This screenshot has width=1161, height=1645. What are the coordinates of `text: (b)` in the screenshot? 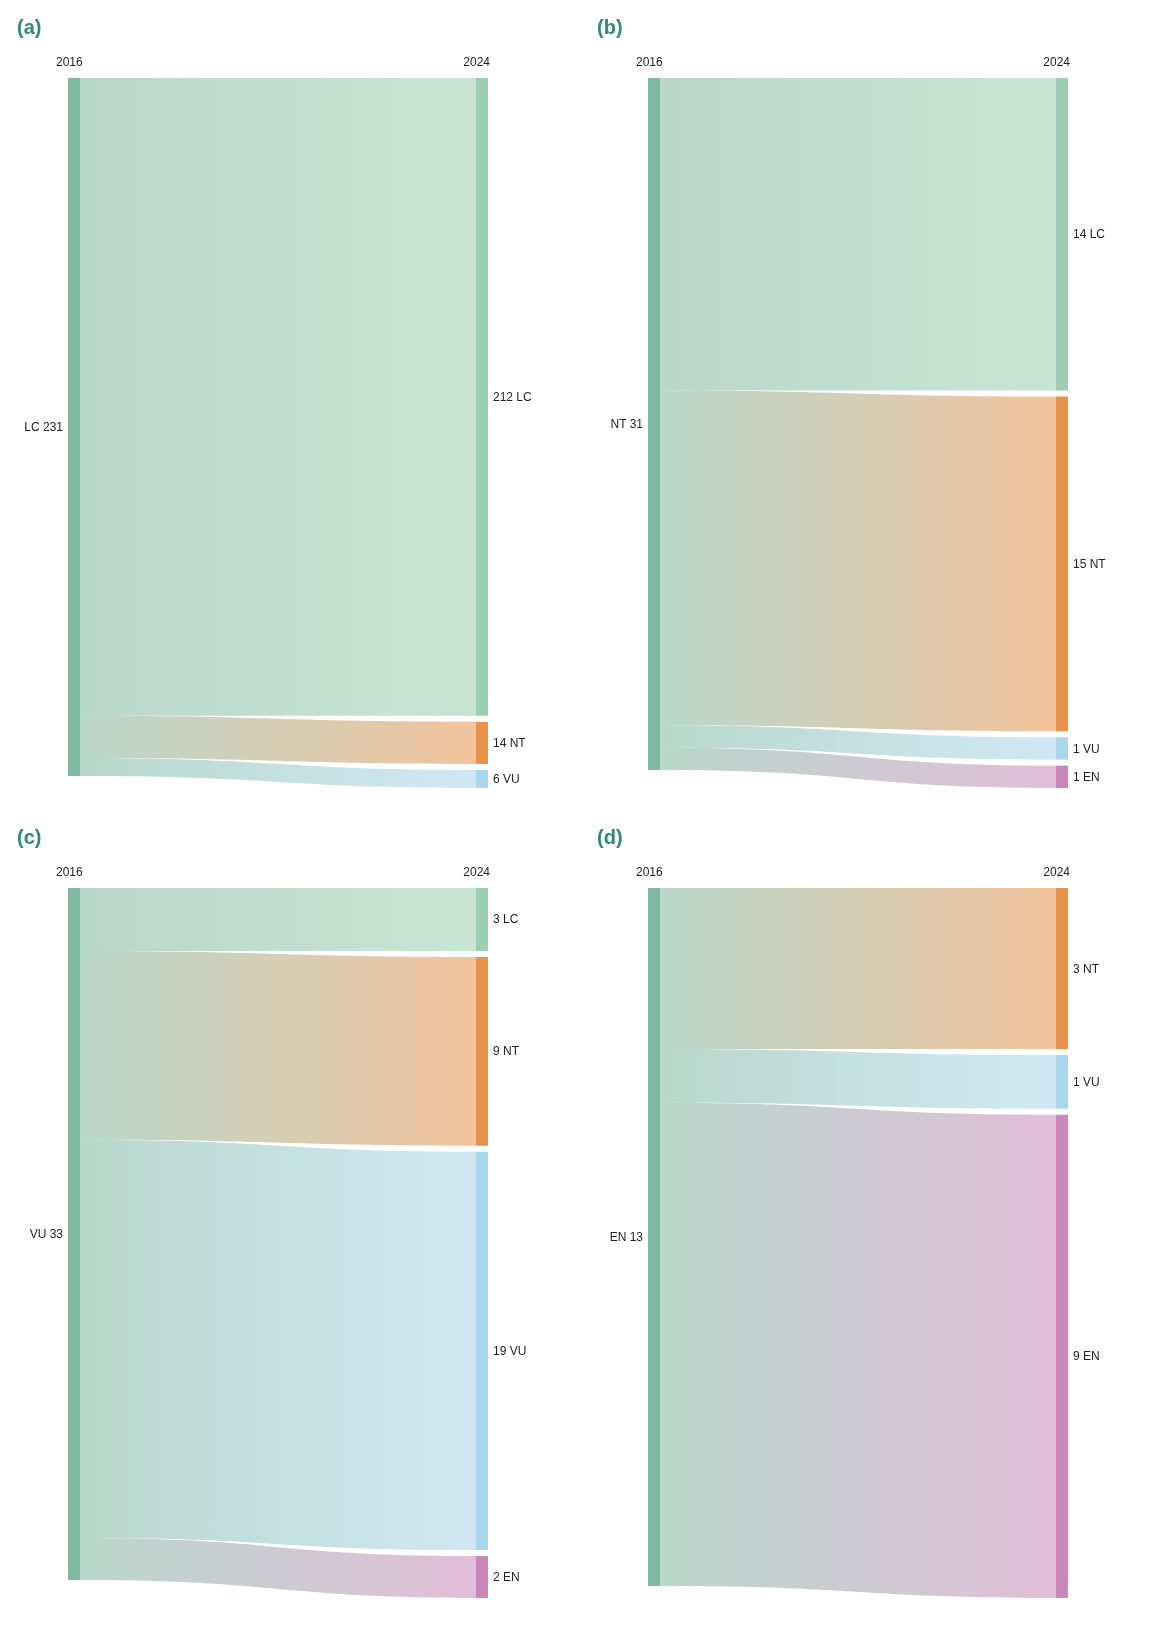 It's located at (610, 27).